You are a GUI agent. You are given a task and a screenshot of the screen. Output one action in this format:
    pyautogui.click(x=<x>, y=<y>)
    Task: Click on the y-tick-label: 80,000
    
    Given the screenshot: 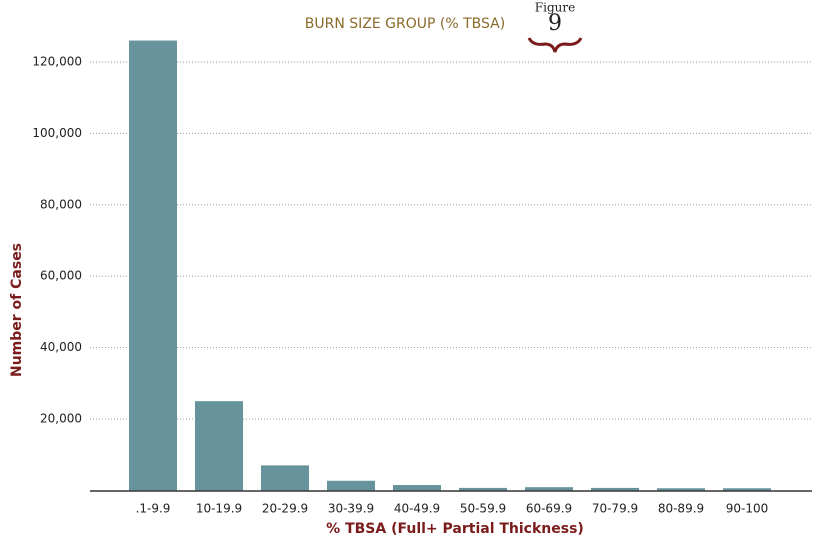 What is the action you would take?
    pyautogui.click(x=61, y=204)
    